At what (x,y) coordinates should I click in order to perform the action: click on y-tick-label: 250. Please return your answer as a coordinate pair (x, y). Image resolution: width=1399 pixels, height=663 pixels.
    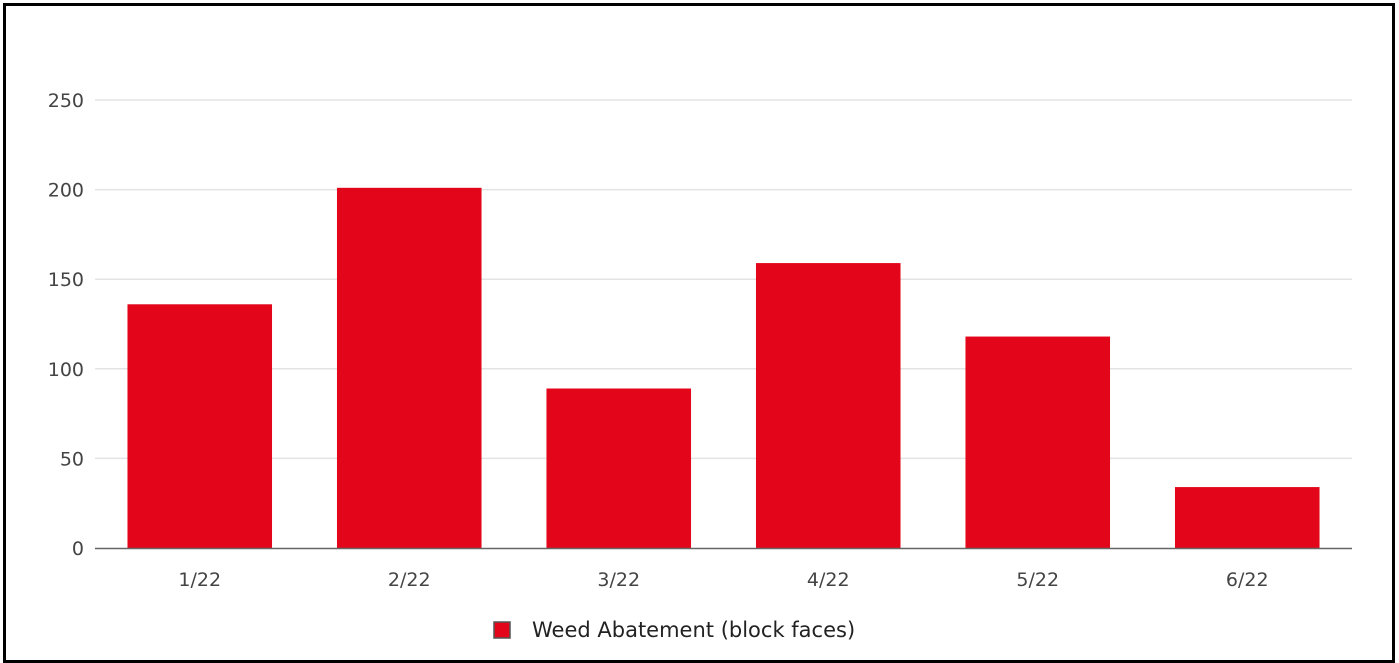
    Looking at the image, I should click on (66, 101).